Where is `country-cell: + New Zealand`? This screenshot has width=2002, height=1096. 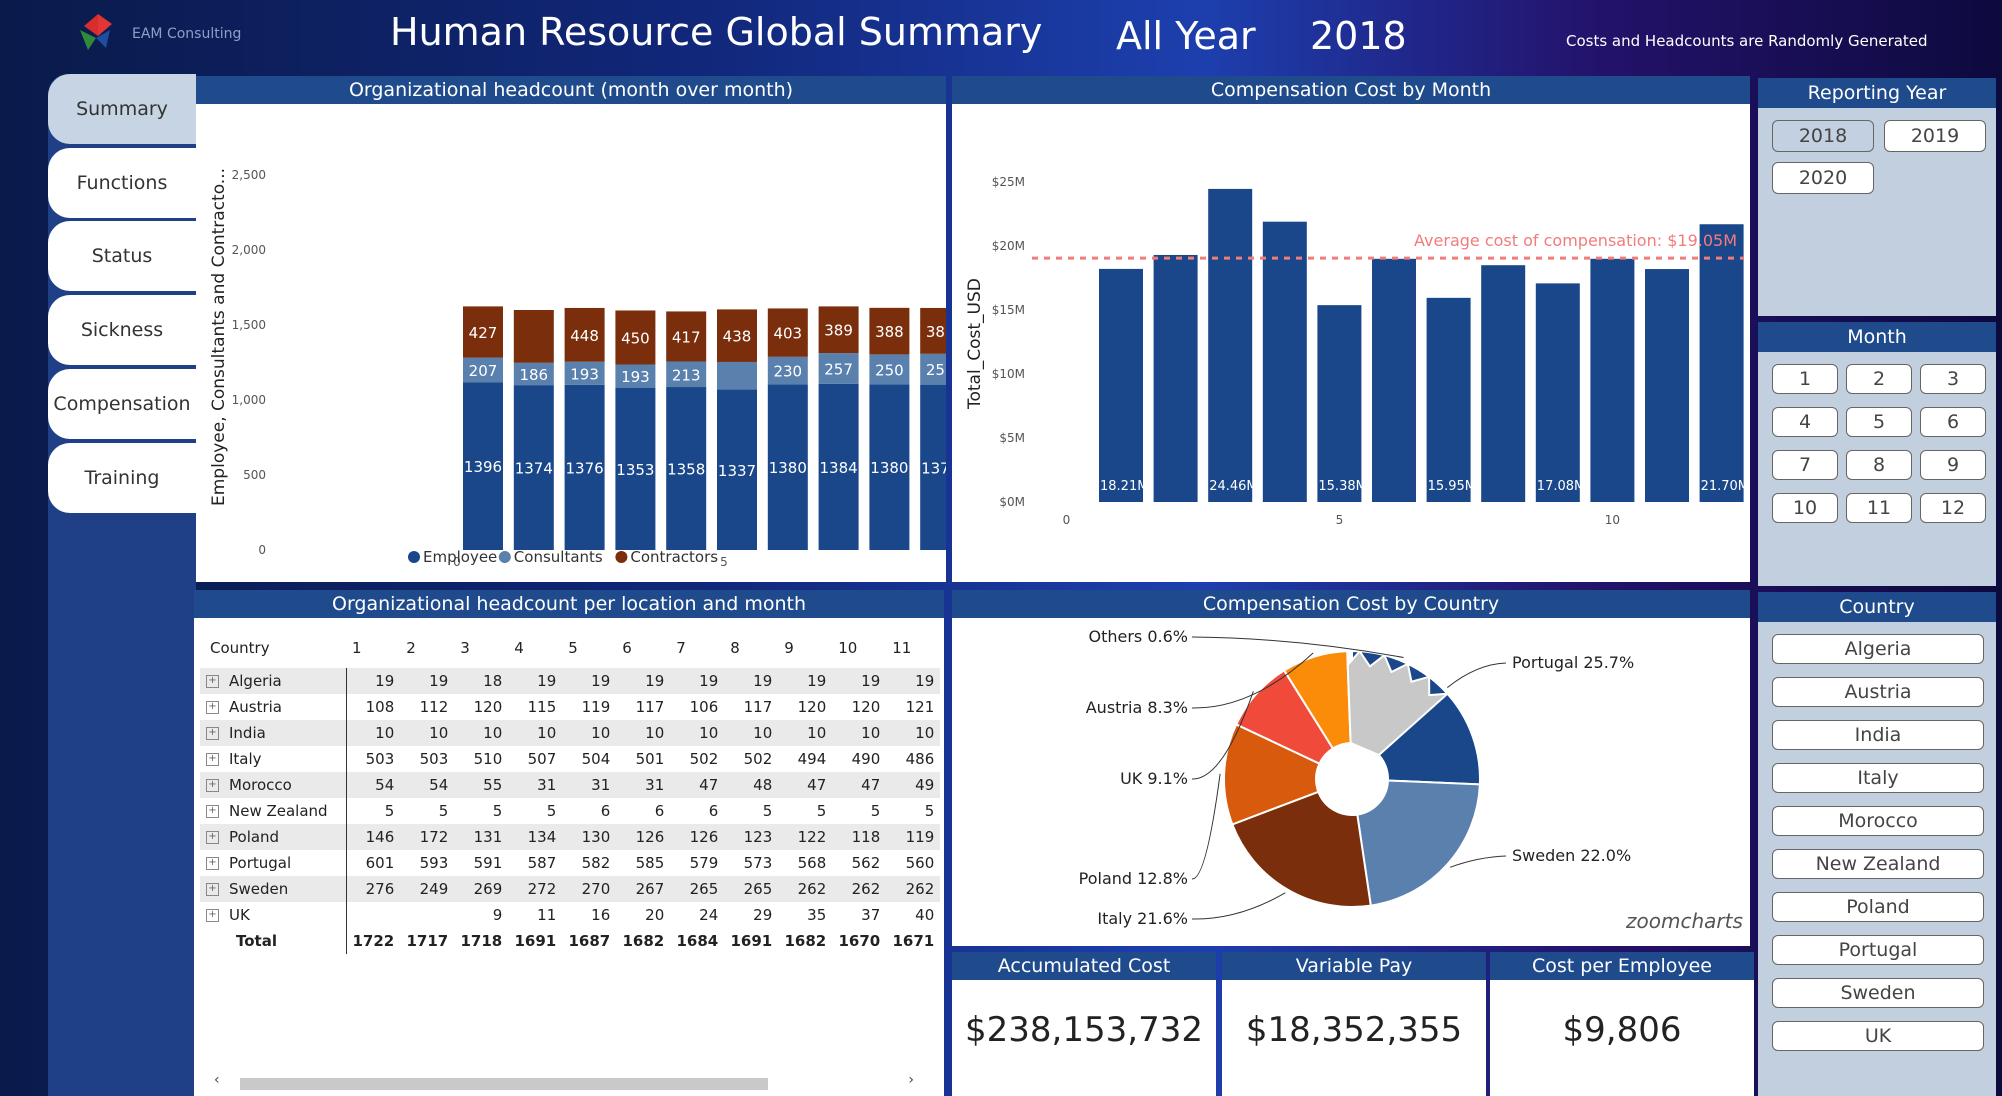 country-cell: + New Zealand is located at coordinates (273, 811).